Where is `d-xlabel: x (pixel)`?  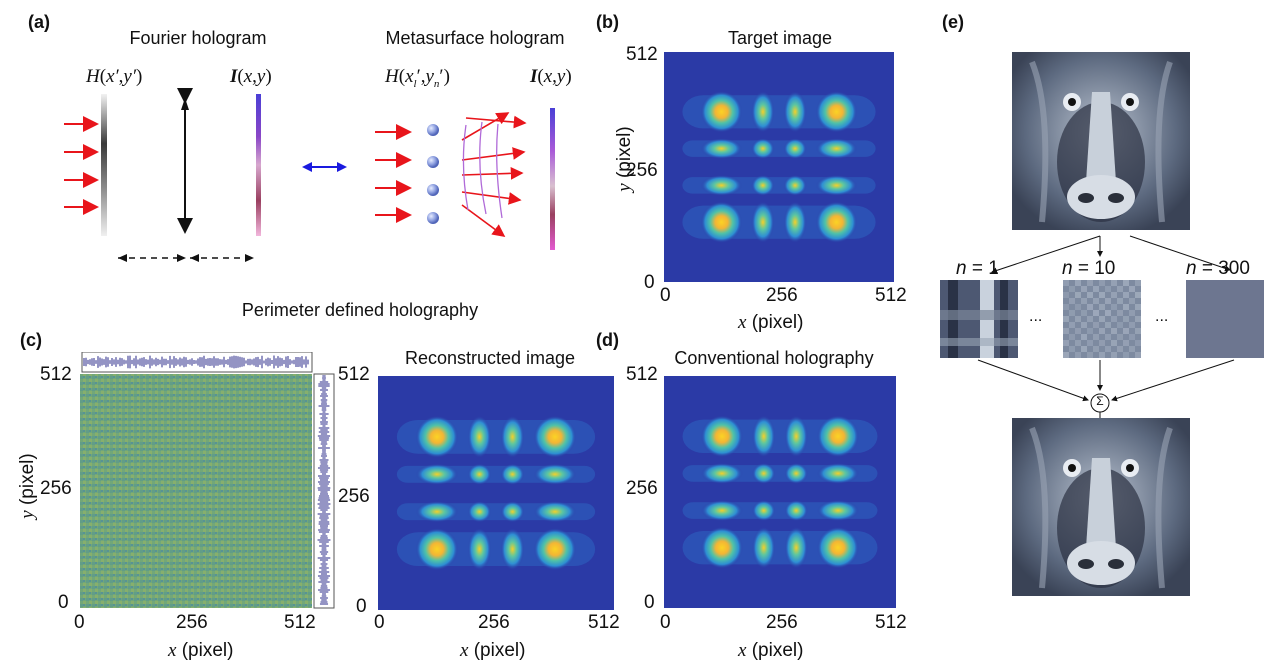 d-xlabel: x (pixel) is located at coordinates (771, 650).